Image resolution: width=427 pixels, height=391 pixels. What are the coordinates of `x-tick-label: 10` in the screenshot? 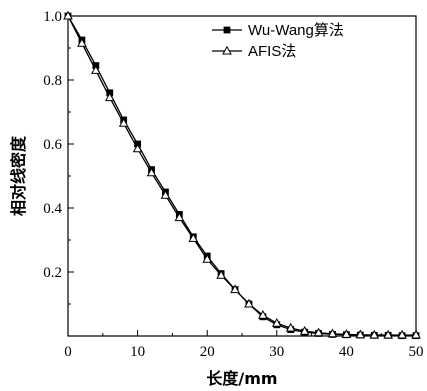 It's located at (137, 352).